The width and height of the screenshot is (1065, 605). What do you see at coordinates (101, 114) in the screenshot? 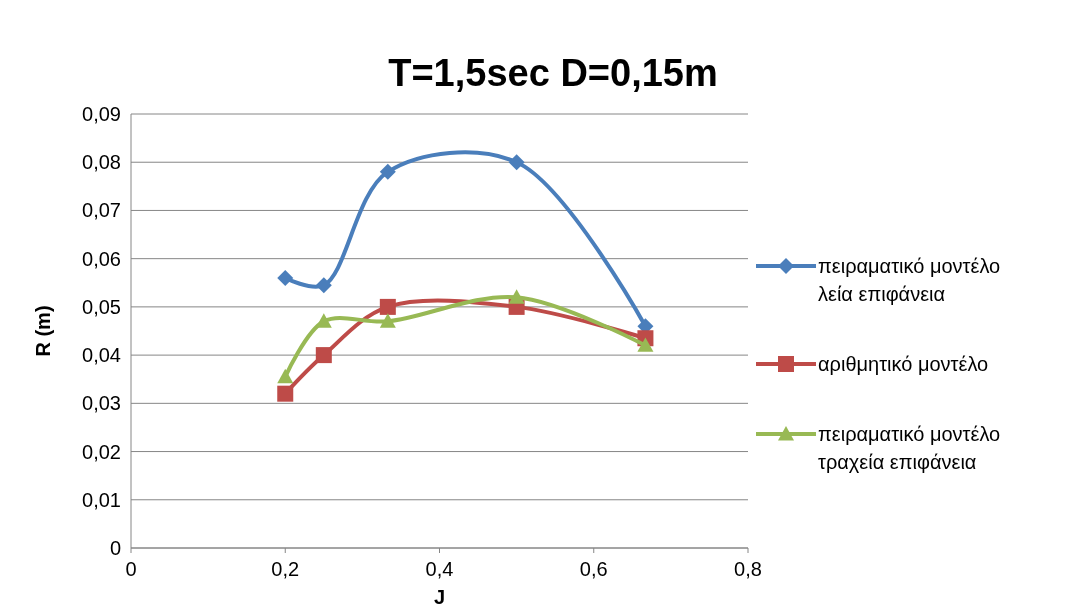
I see `y-tick-label: 0,09` at bounding box center [101, 114].